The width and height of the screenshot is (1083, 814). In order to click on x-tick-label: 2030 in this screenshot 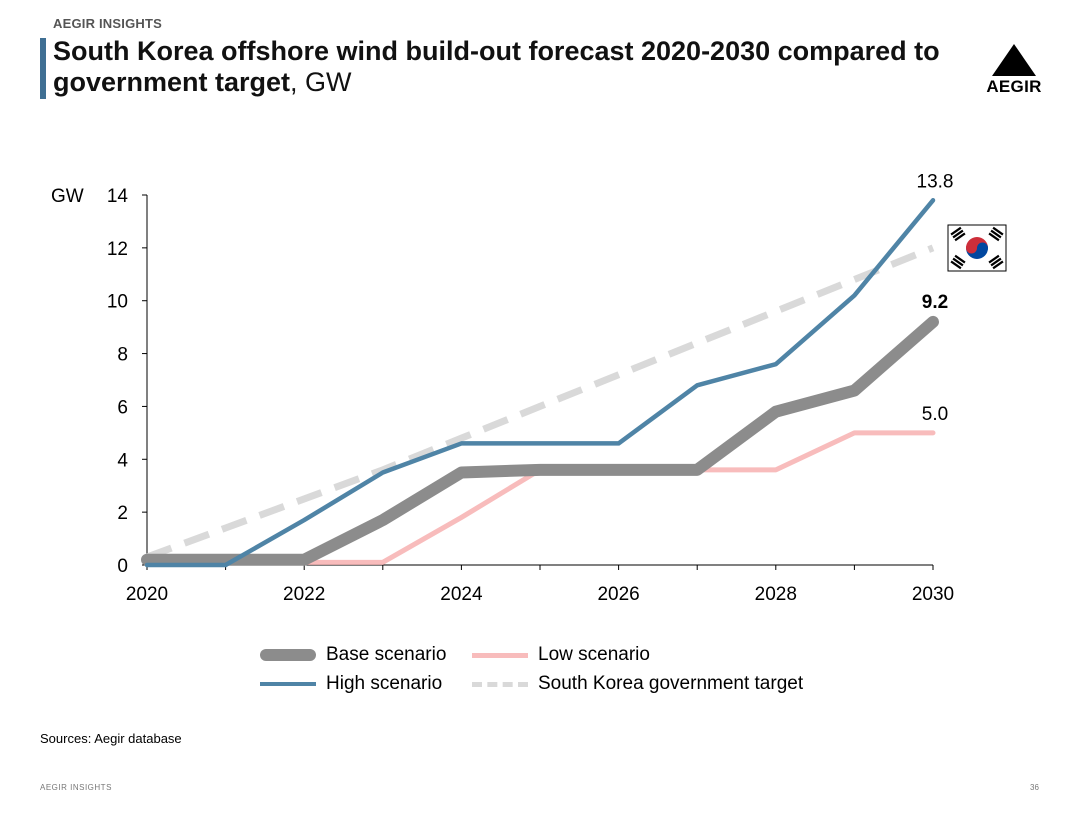, I will do `click(933, 594)`.